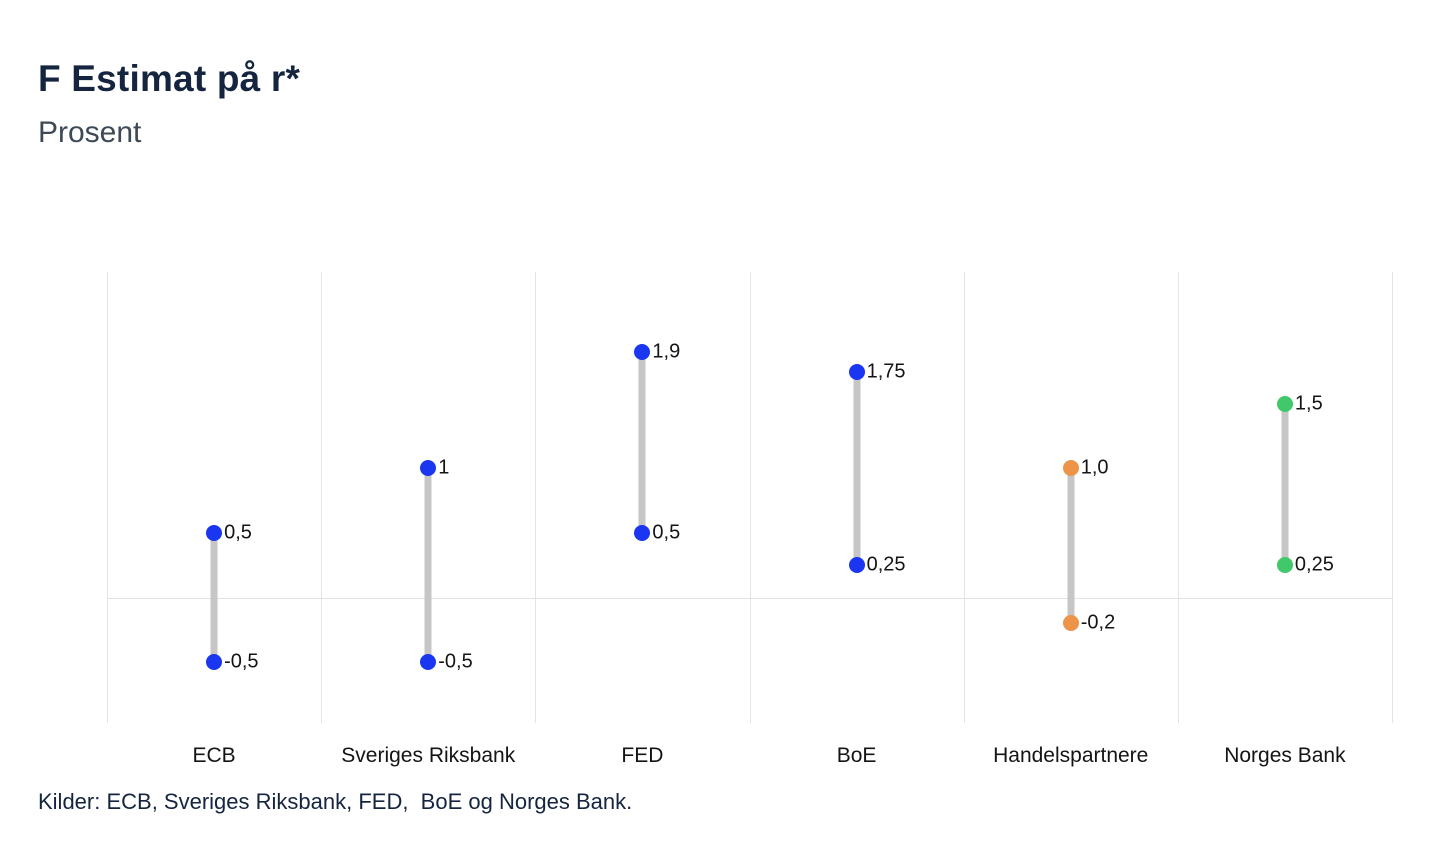  I want to click on x-axis-label: Handelspartnere, so click(1071, 755).